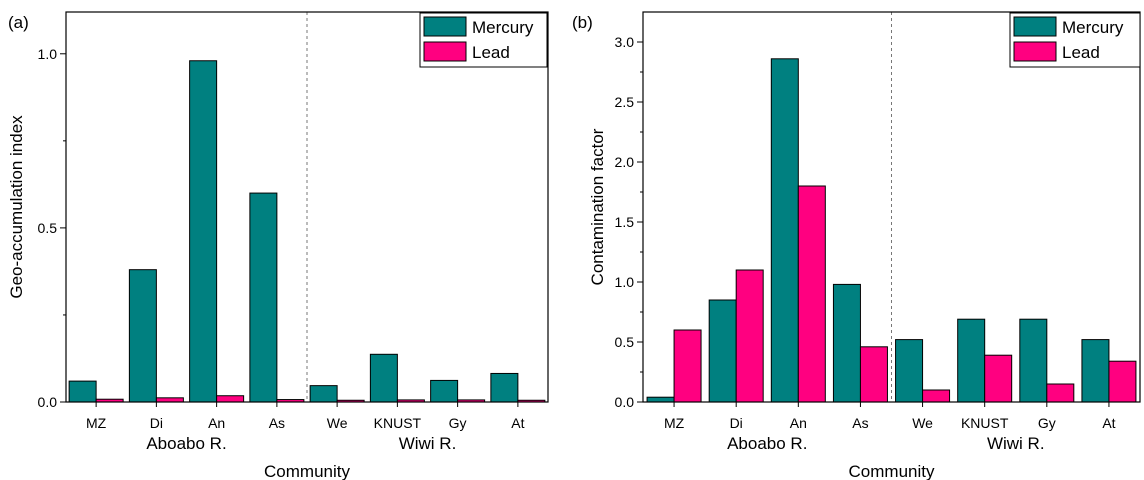 Image resolution: width=1144 pixels, height=480 pixels. I want to click on y-tick-label: 2.5, so click(625, 102).